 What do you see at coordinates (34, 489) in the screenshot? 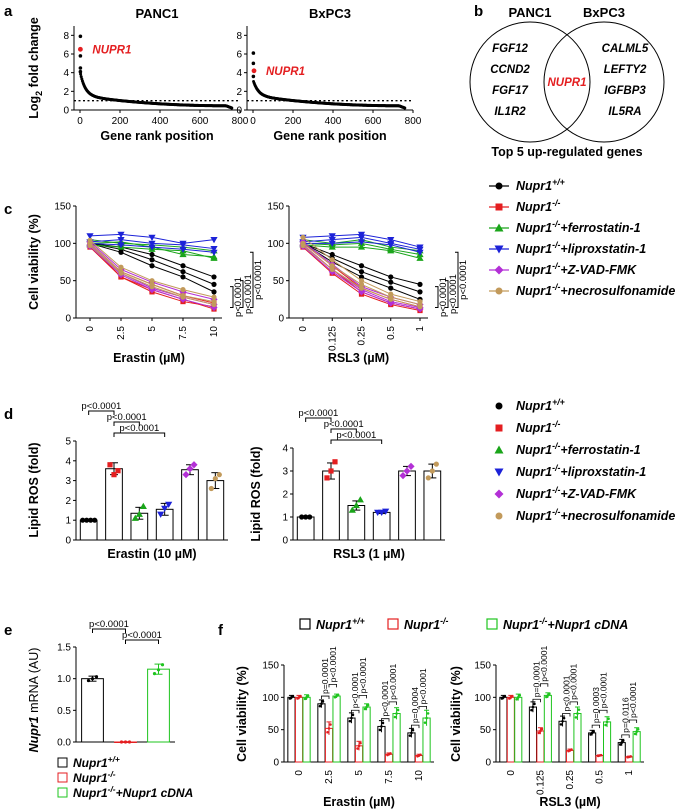
I see `y-axis-label: Lipid ROS (fold)` at bounding box center [34, 489].